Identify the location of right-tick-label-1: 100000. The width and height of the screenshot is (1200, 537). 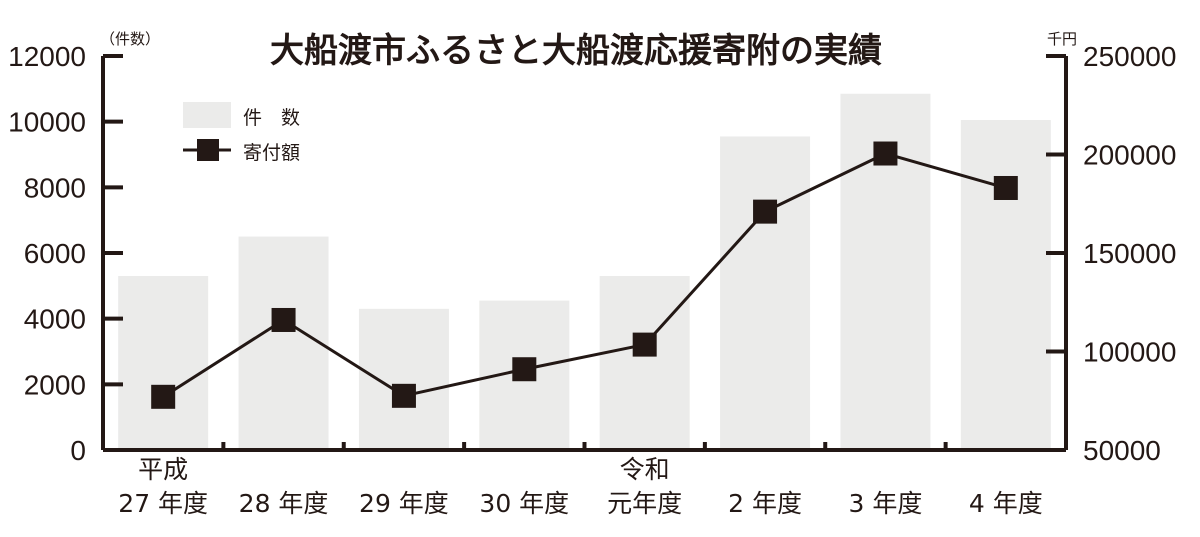
(1129, 352).